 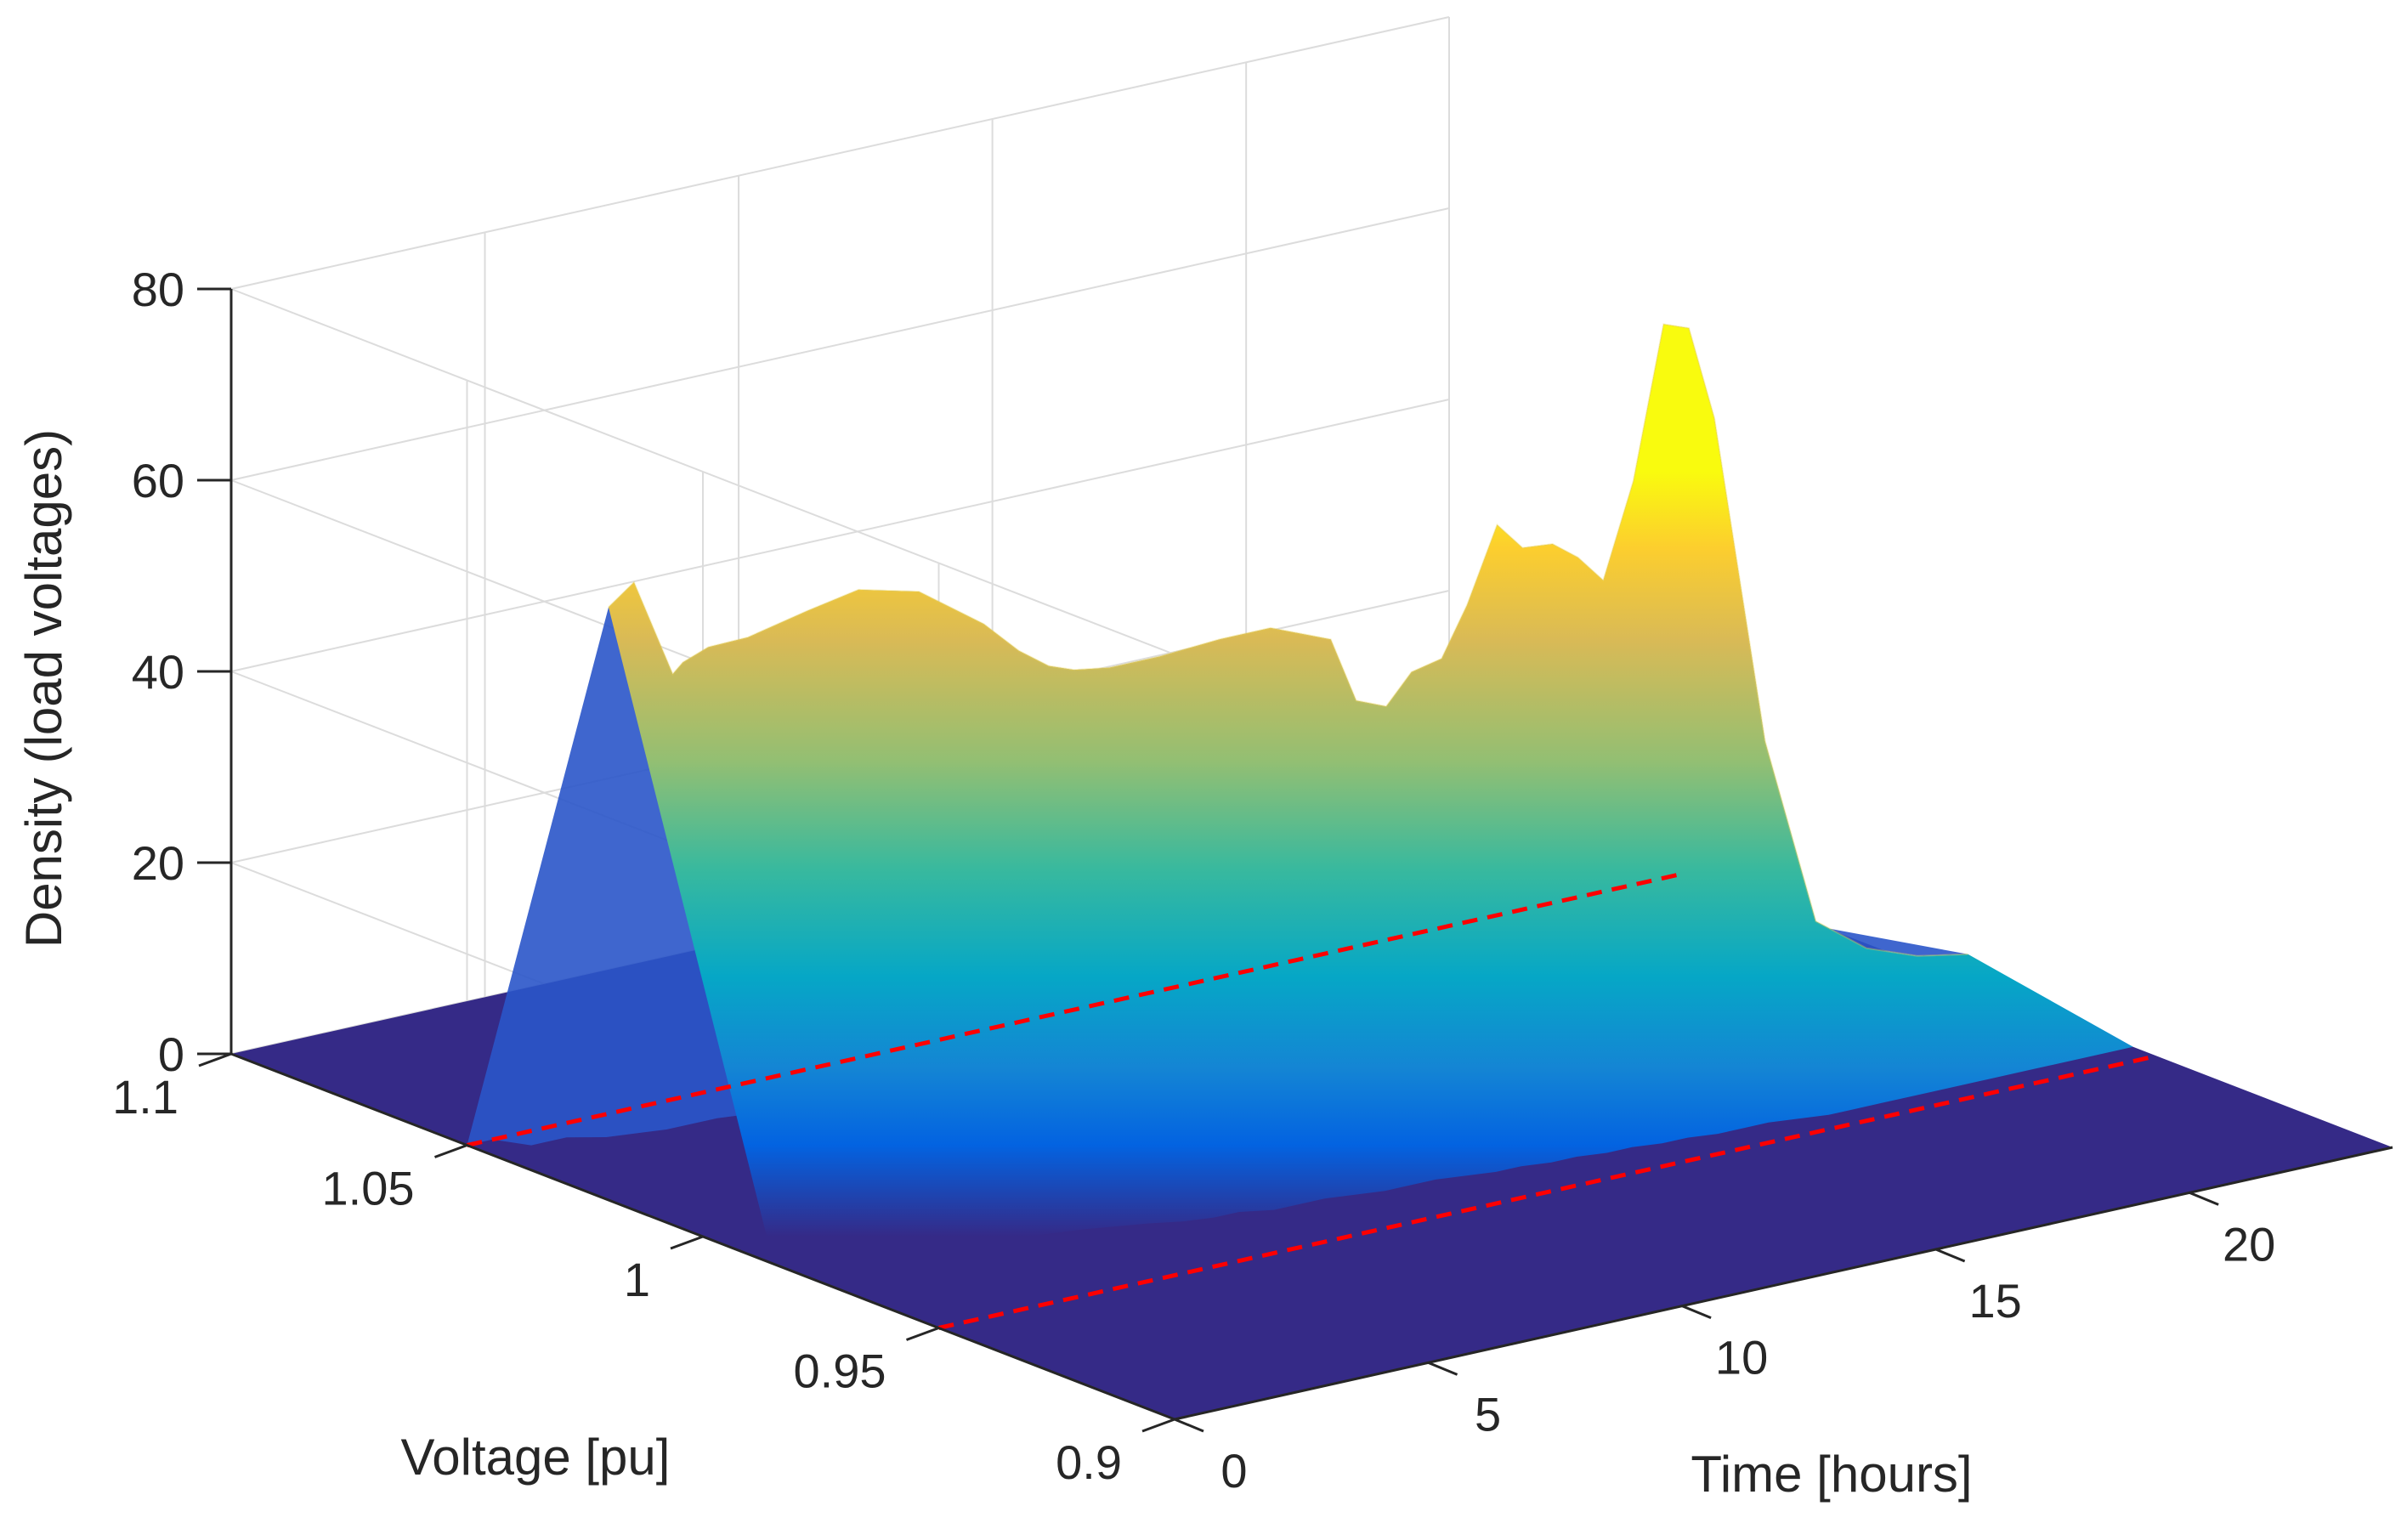 I want to click on z-tick-label: 20, so click(x=158, y=863).